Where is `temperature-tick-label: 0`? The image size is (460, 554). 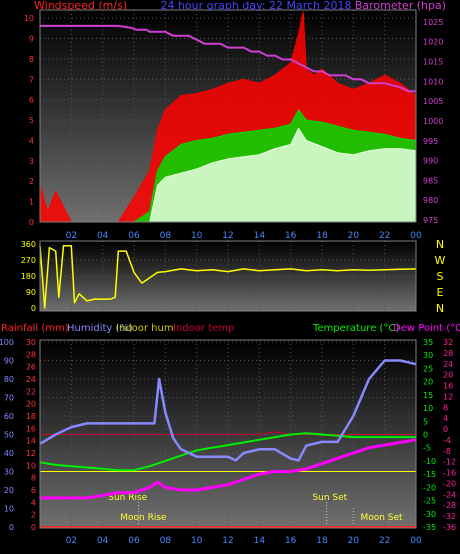 temperature-tick-label: 0 is located at coordinates (425, 435).